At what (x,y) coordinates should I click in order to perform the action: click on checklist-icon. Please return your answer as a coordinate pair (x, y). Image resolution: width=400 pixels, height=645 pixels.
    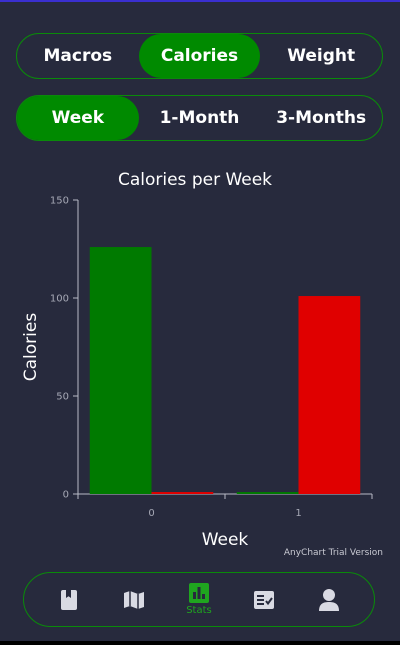
    Looking at the image, I should click on (264, 599).